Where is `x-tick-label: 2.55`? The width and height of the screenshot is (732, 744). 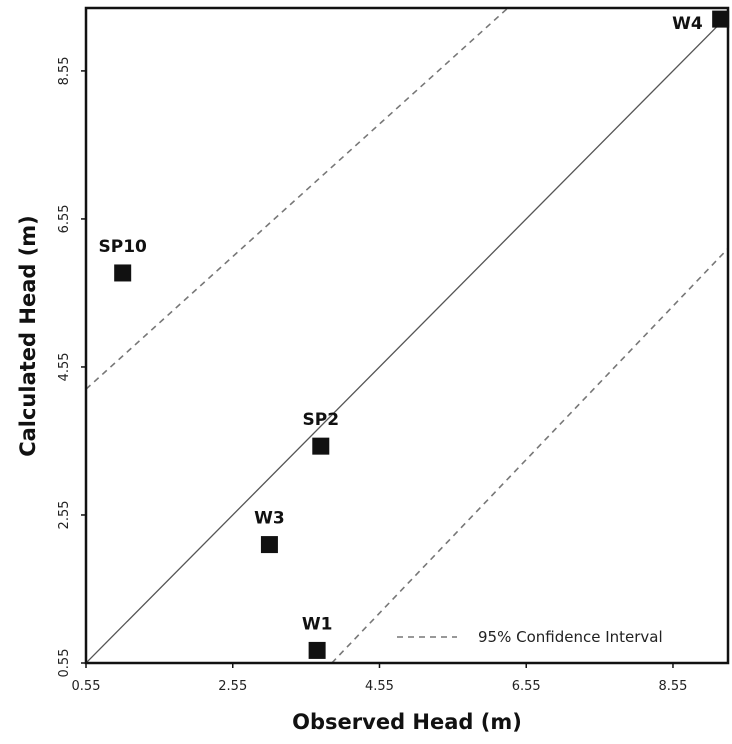
x-tick-label: 2.55 is located at coordinates (232, 686).